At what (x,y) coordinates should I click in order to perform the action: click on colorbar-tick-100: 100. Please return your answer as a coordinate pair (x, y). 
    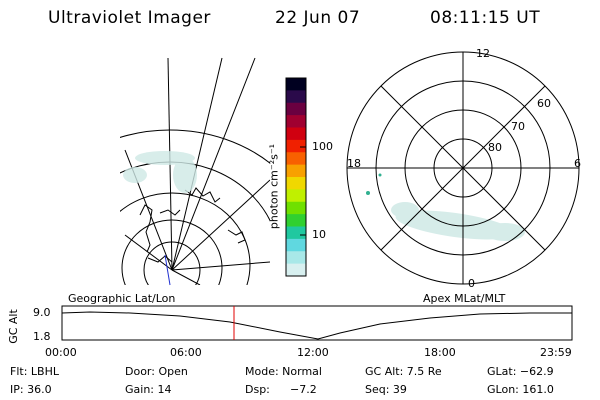
    Looking at the image, I should click on (322, 146).